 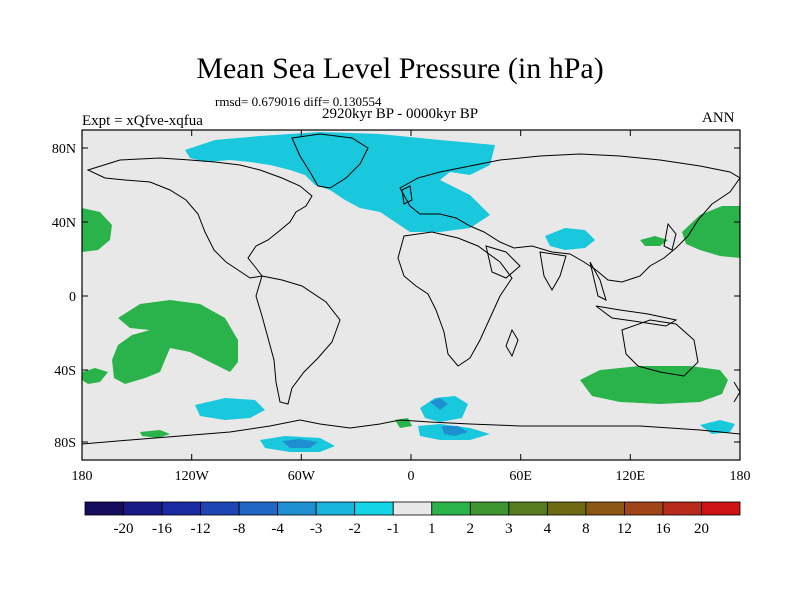 What do you see at coordinates (124, 529) in the screenshot?
I see `colorbar-label: -20` at bounding box center [124, 529].